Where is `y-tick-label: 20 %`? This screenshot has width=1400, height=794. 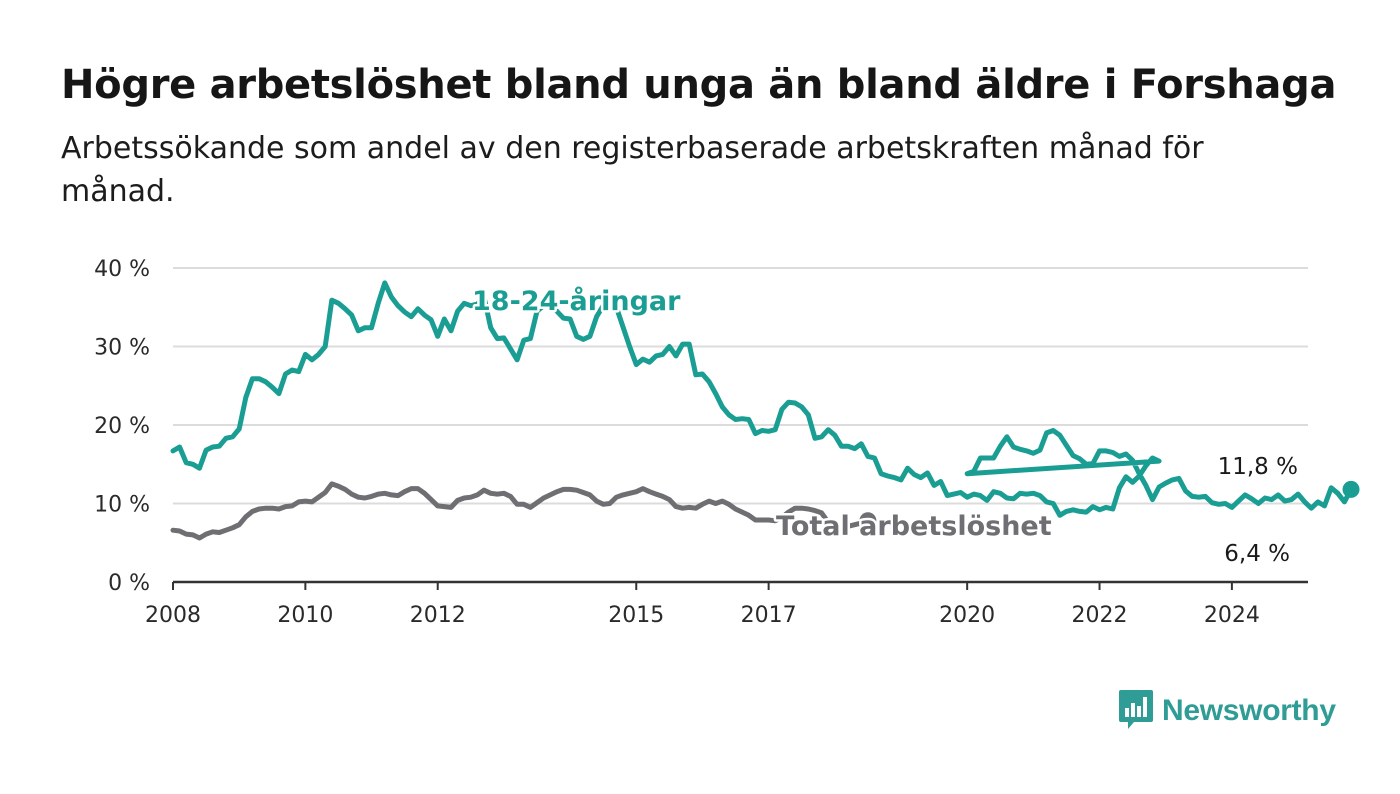 y-tick-label: 20 % is located at coordinates (122, 426).